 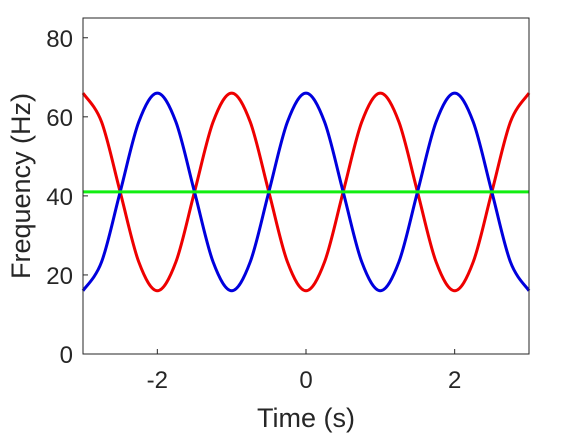 What do you see at coordinates (59, 39) in the screenshot?
I see `y-tick-label: 80` at bounding box center [59, 39].